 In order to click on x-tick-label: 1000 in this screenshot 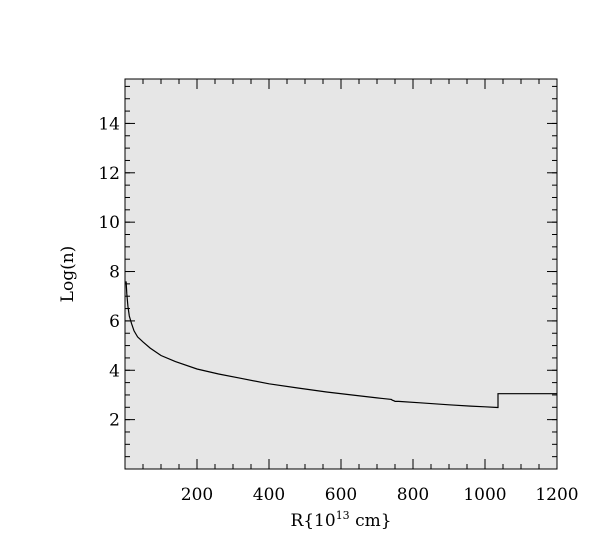, I will do `click(484, 495)`.